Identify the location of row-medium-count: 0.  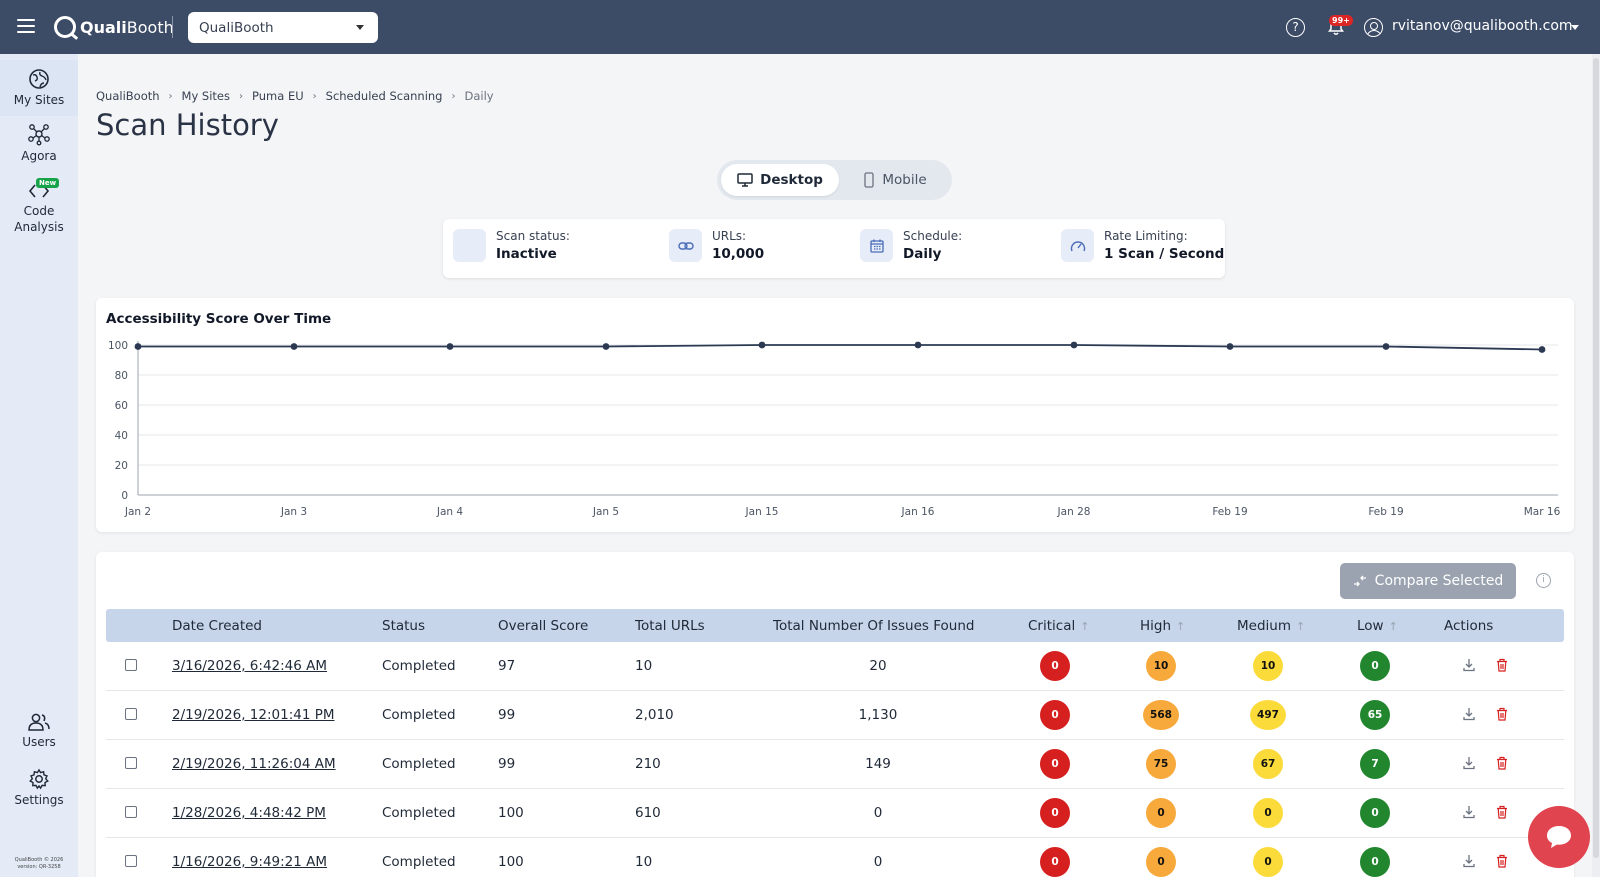
(1268, 862).